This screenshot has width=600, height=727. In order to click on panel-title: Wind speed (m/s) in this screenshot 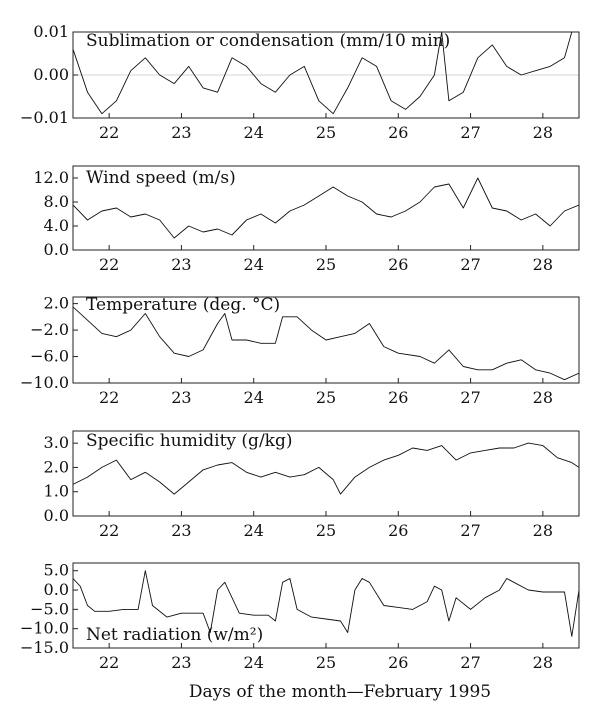, I will do `click(161, 178)`.